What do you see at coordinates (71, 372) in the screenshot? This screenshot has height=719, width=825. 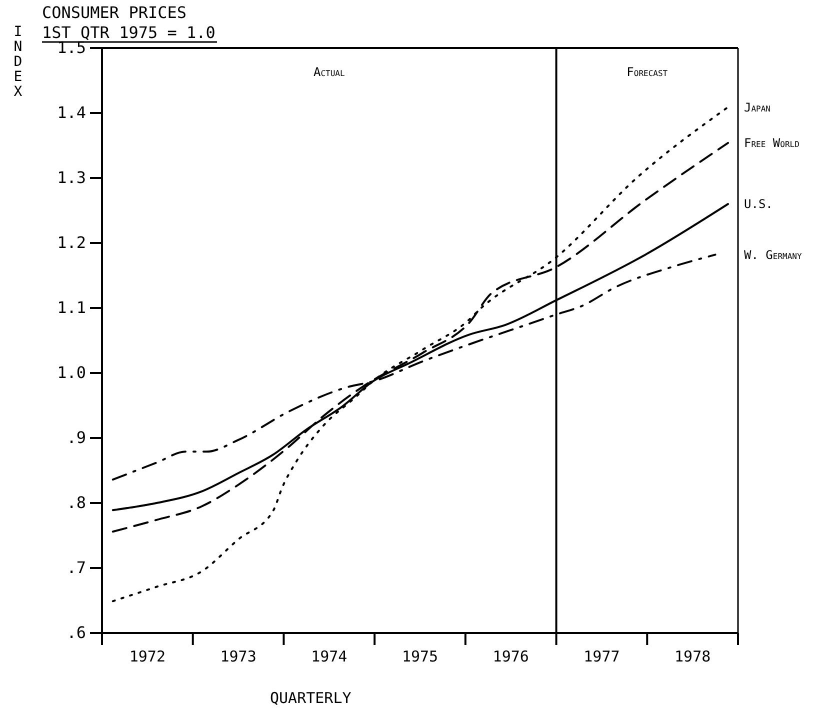 I see `y-tick-label: 1.0` at bounding box center [71, 372].